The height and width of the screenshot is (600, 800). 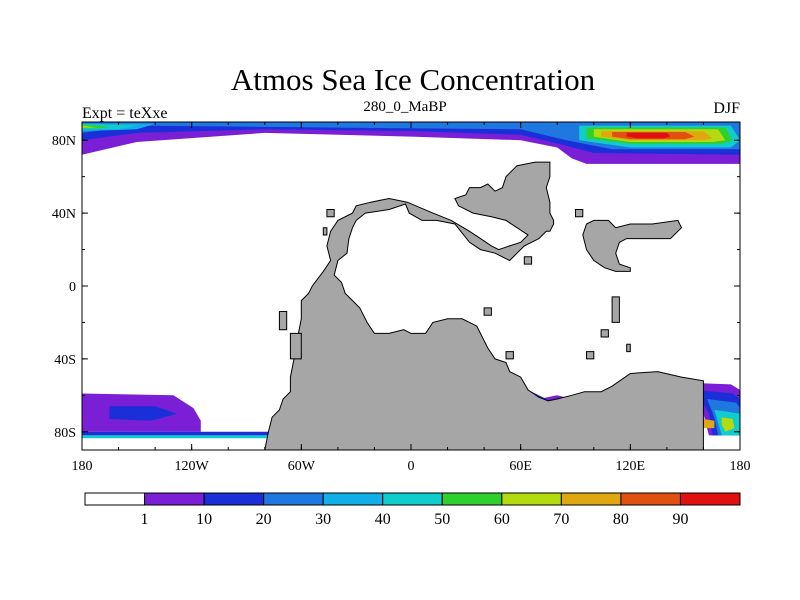 I want to click on colorbar-label: 50, so click(x=442, y=519).